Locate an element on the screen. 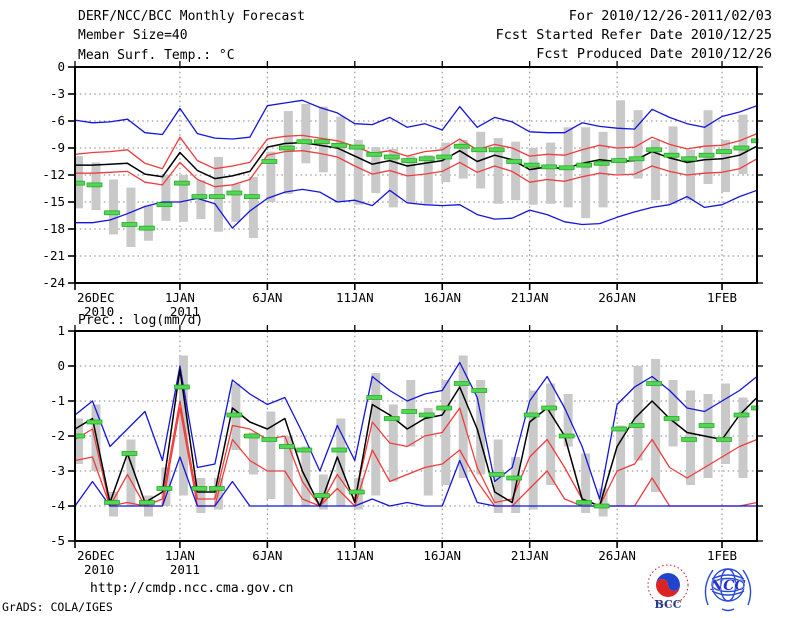 The width and height of the screenshot is (800, 618). svg-text: -1 is located at coordinates (57, 400).